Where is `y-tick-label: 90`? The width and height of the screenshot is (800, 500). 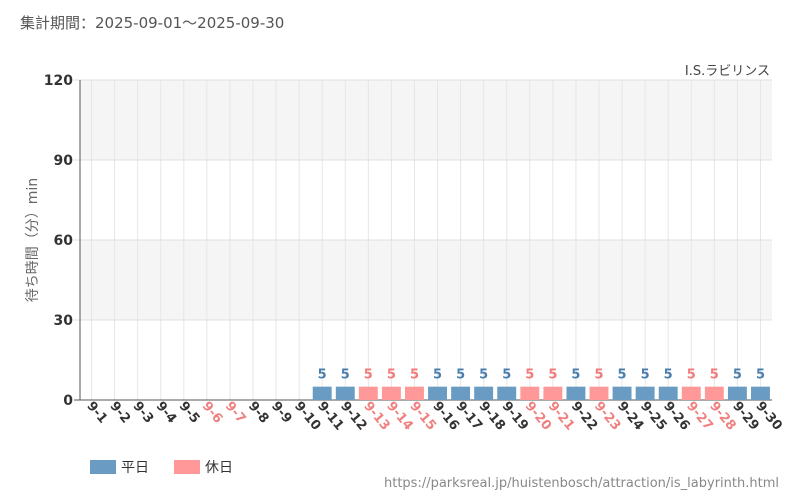
y-tick-label: 90 is located at coordinates (64, 161).